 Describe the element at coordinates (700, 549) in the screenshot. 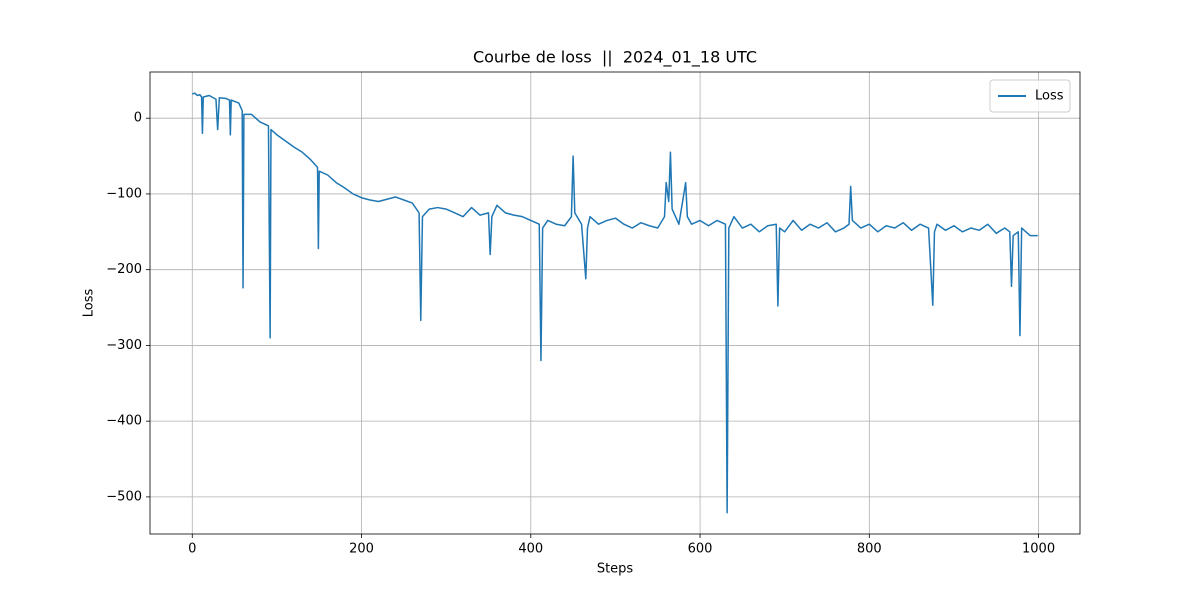

I see `x-tick-label: 600` at that location.